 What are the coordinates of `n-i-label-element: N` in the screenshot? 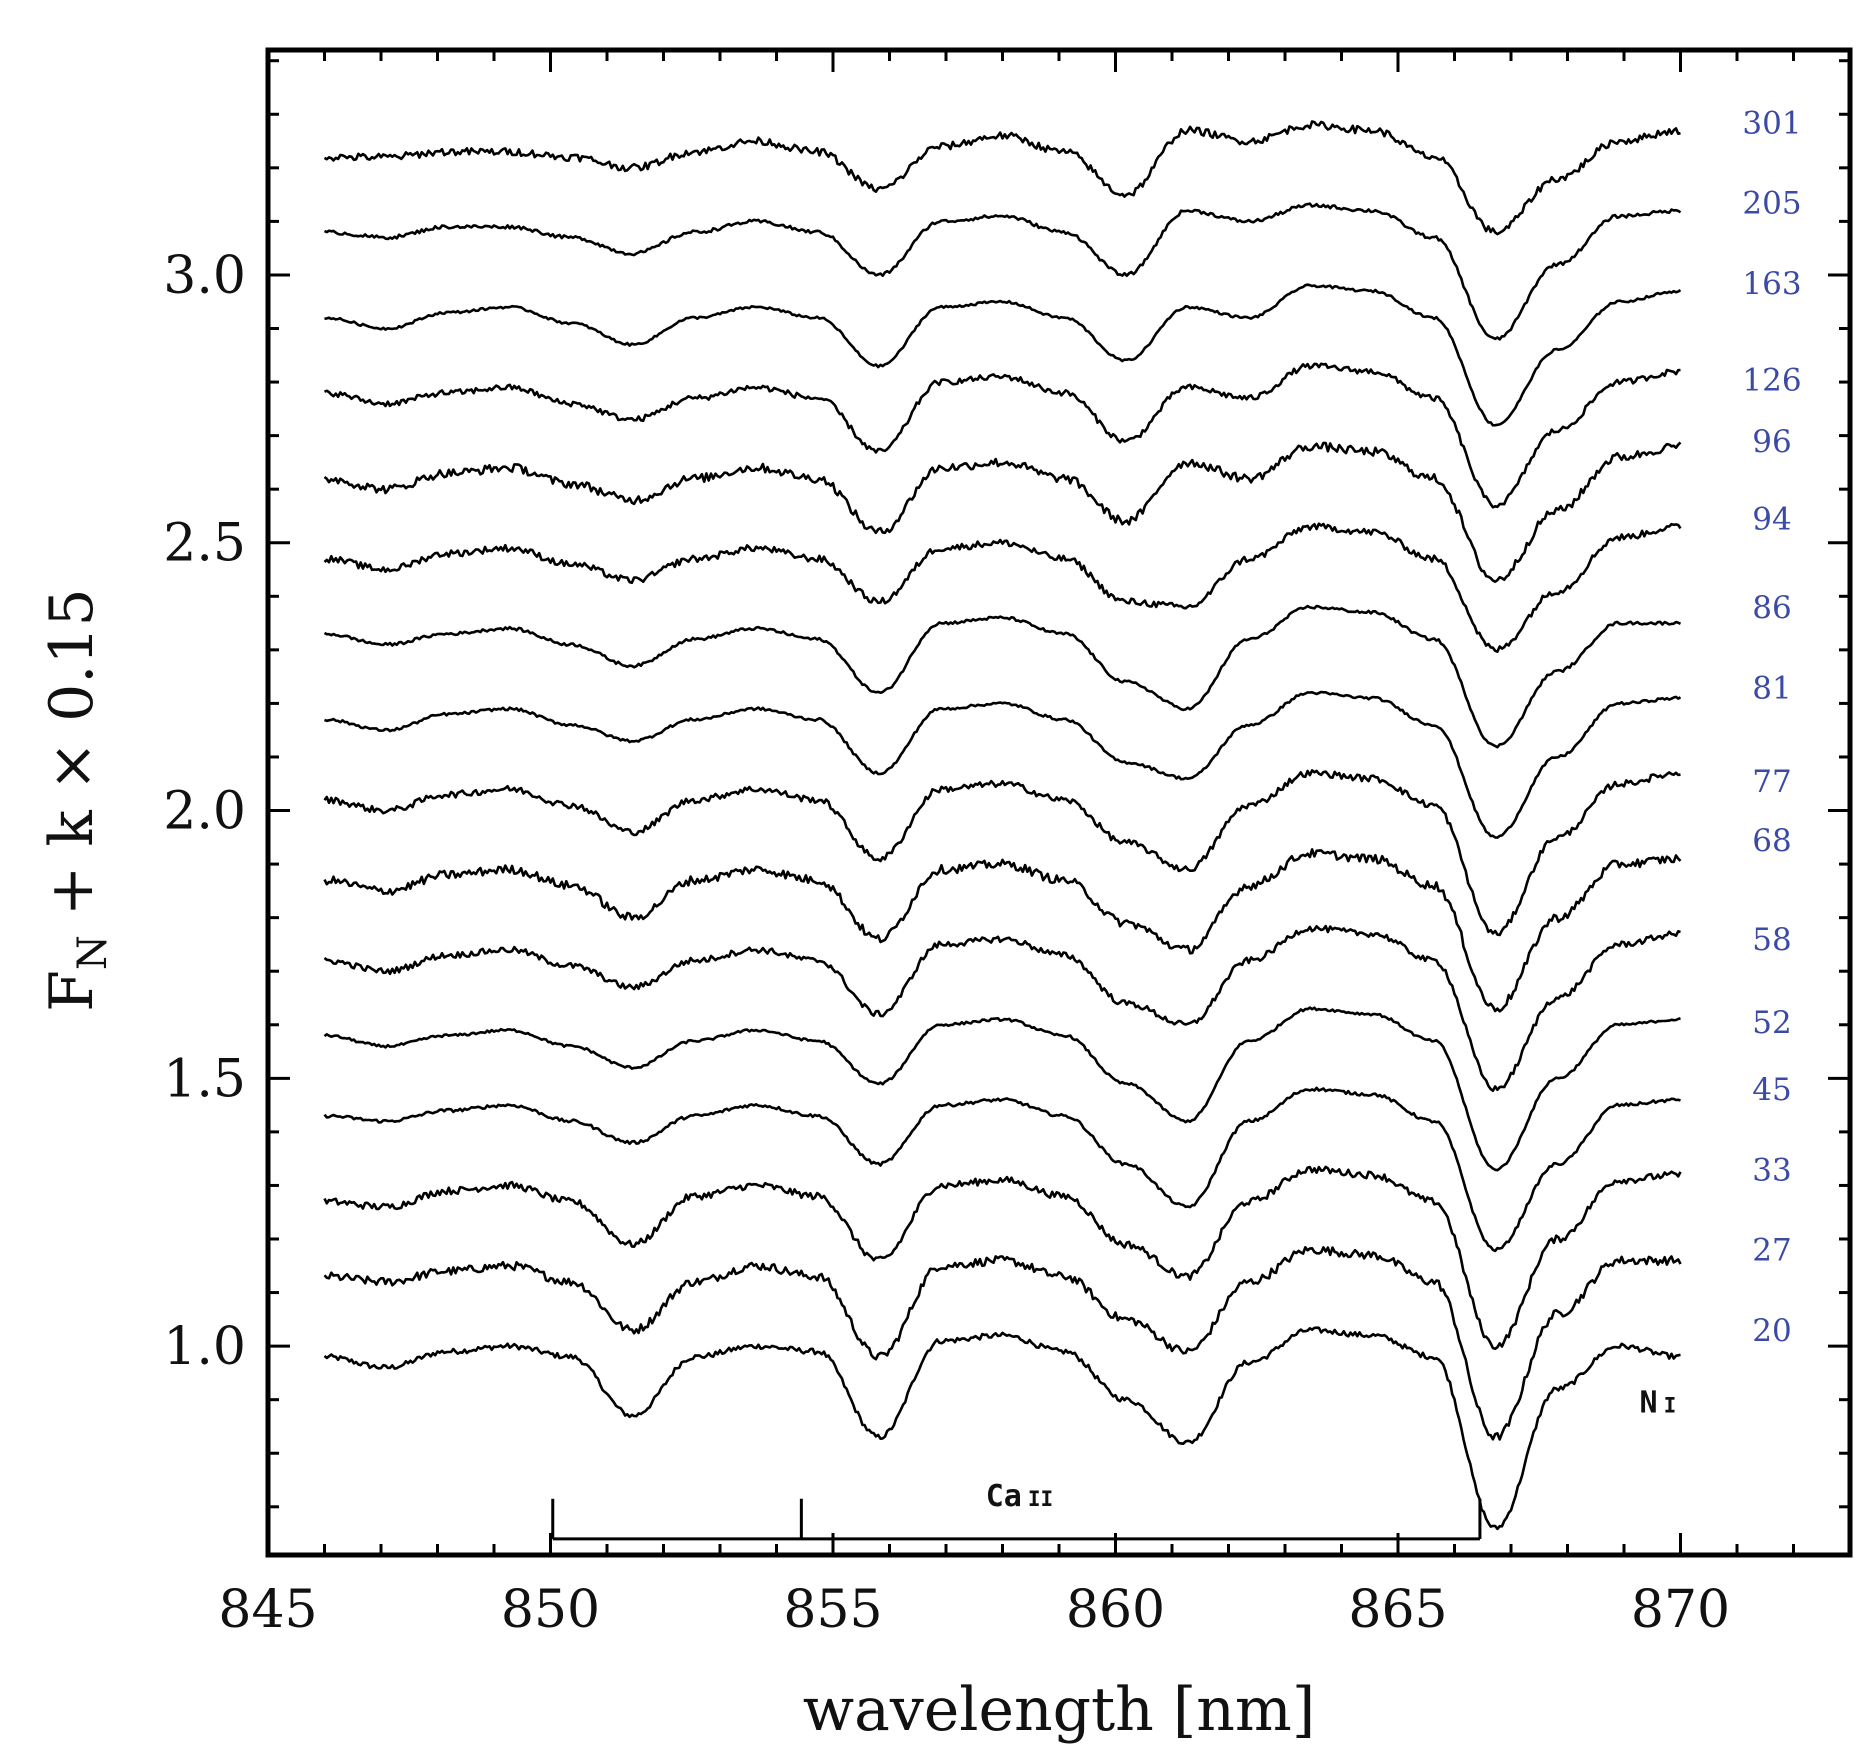 It's located at (1649, 1402).